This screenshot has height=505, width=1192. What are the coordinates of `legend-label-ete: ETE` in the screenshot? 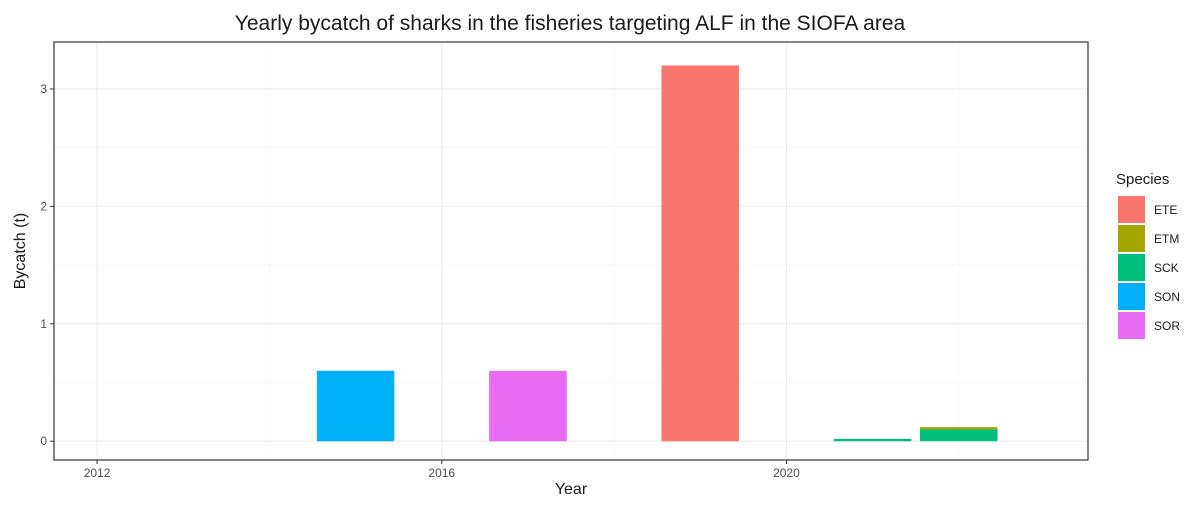 It's located at (1165, 210).